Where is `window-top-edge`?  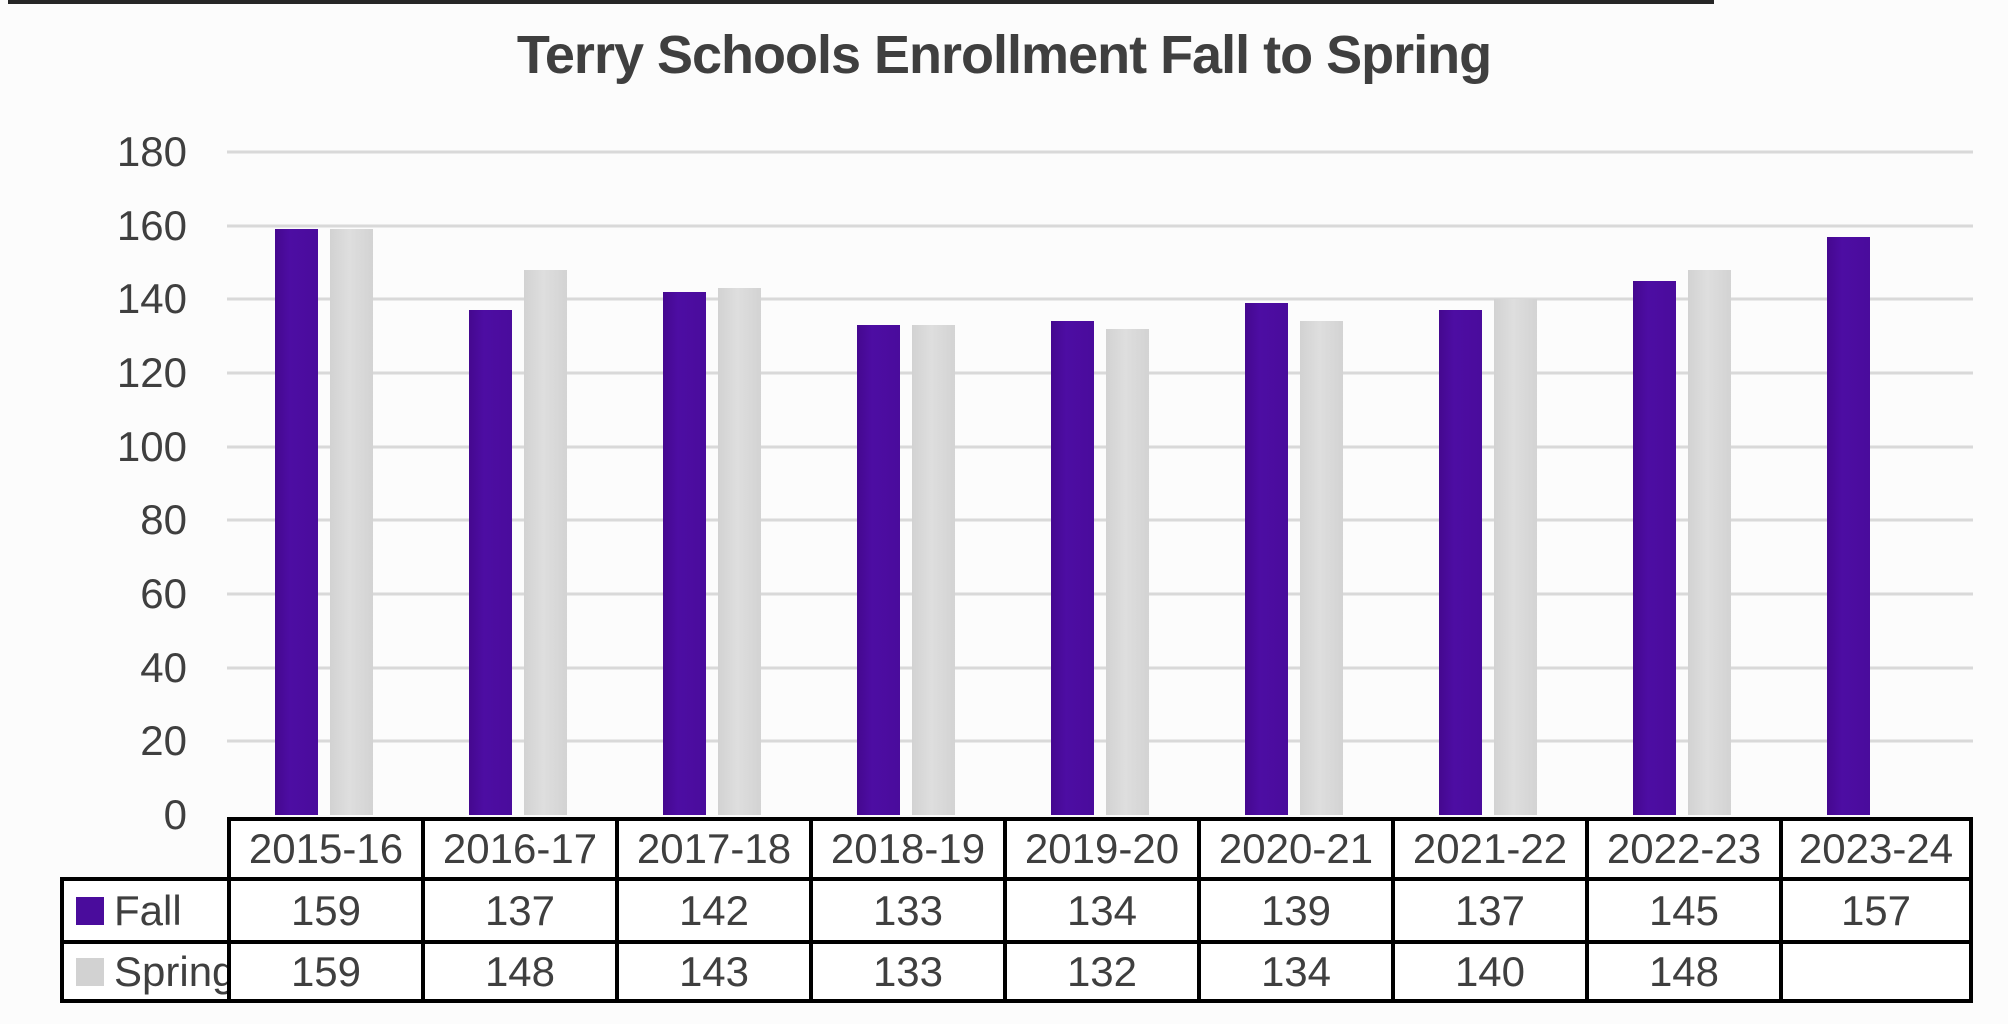 window-top-edge is located at coordinates (861, 2).